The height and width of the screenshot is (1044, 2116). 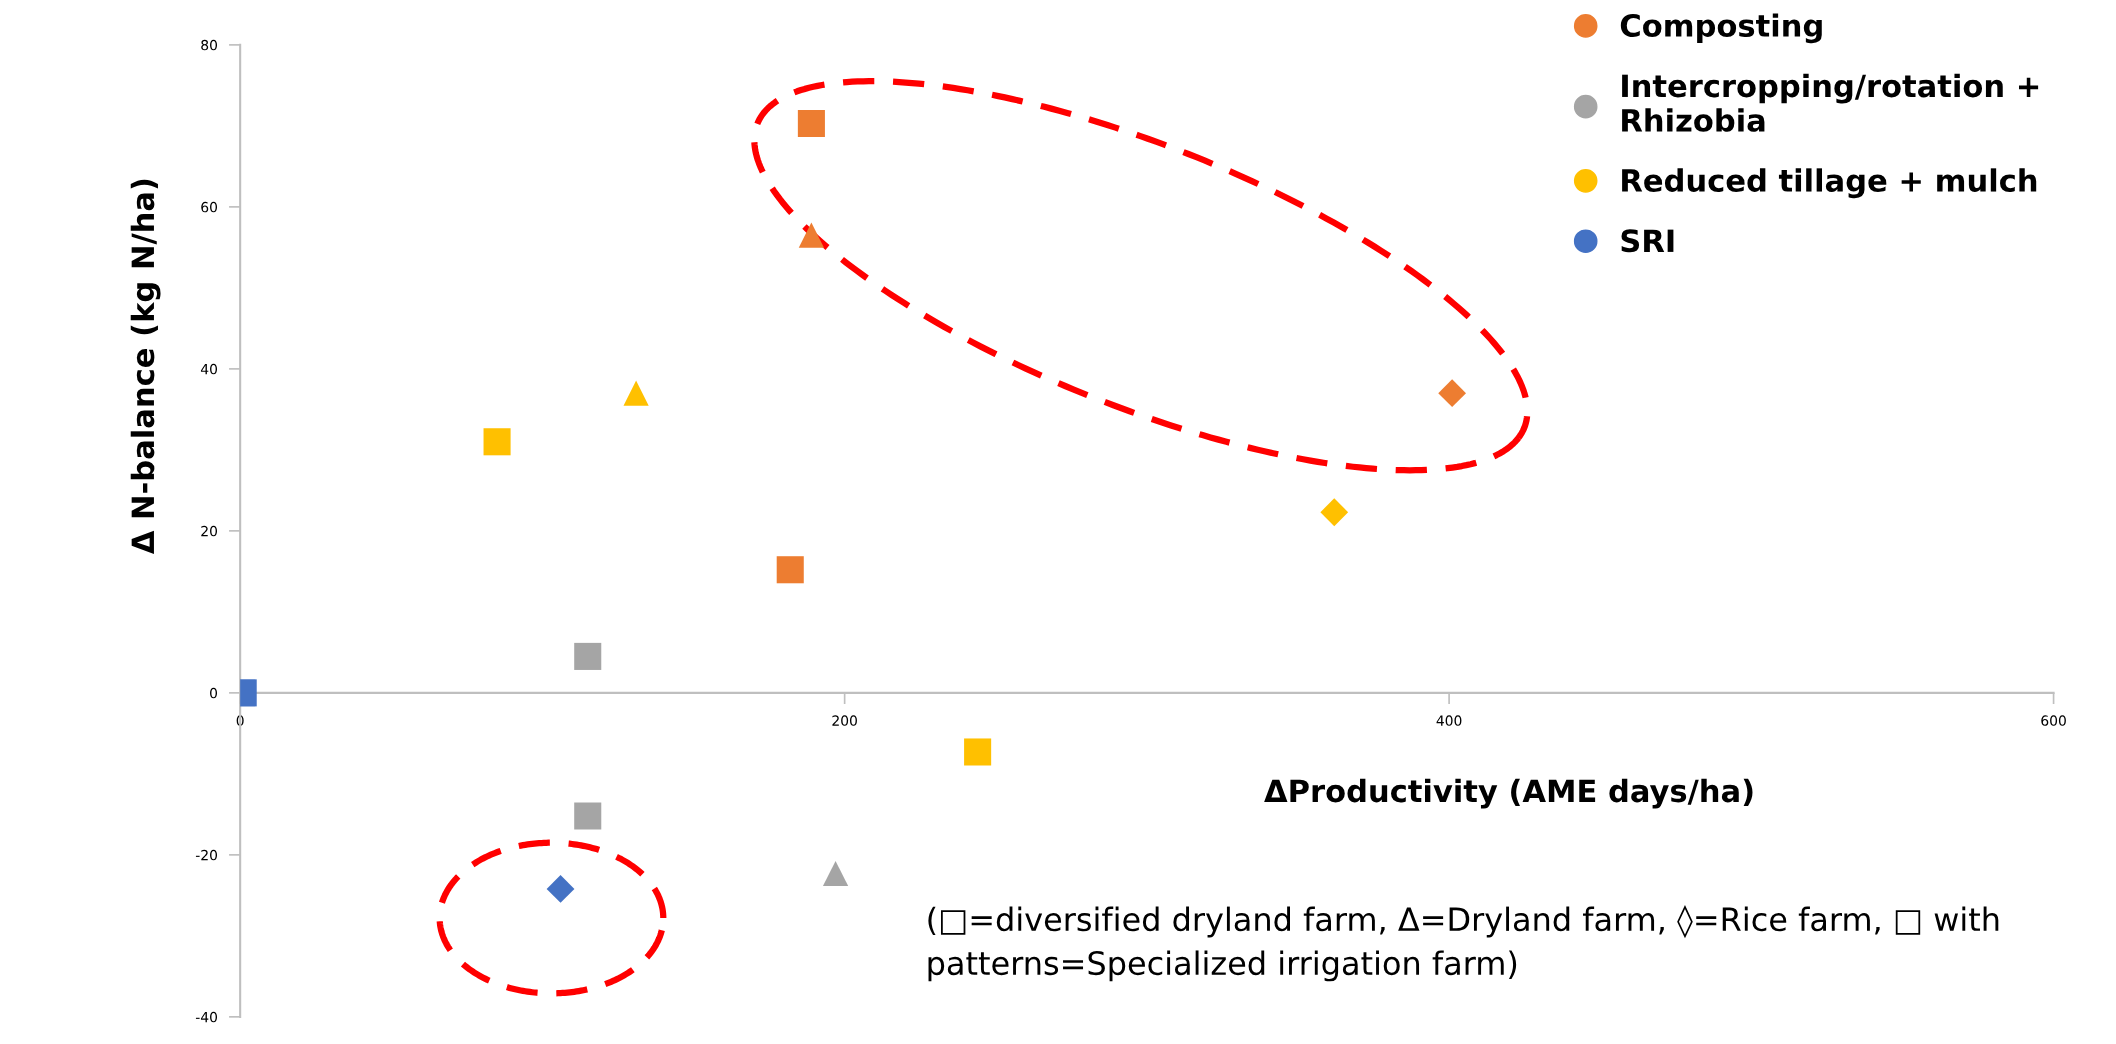 What do you see at coordinates (844, 720) in the screenshot?
I see `x-tick-label: 200` at bounding box center [844, 720].